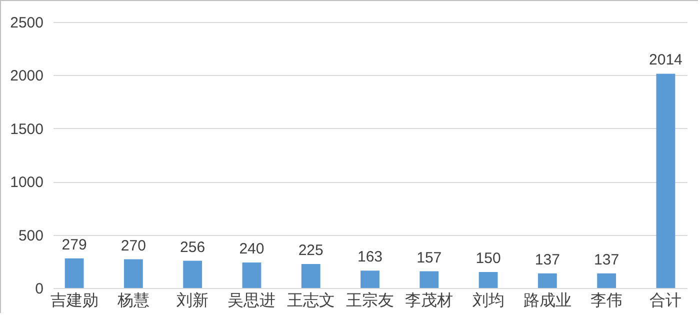  Describe the element at coordinates (251, 249) in the screenshot. I see `data-label: 240` at that location.